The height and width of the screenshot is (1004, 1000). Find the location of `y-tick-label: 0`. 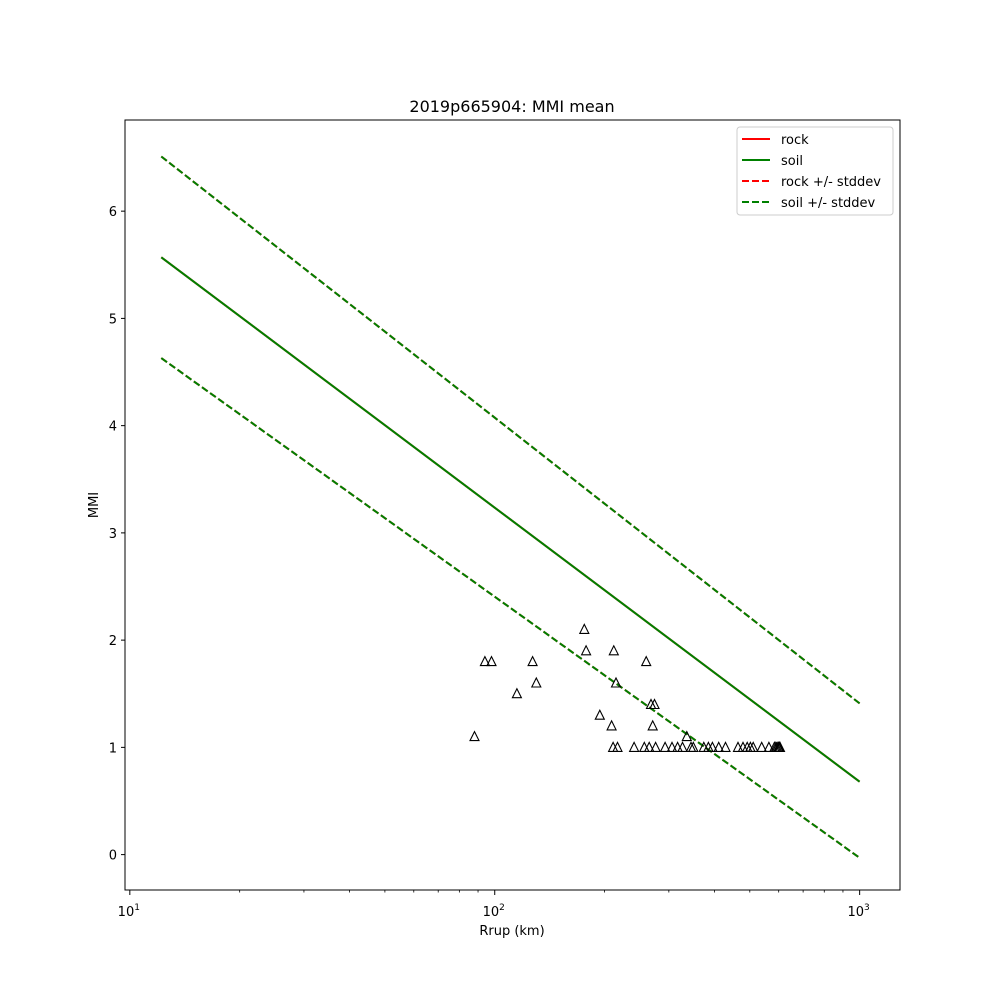

y-tick-label: 0 is located at coordinates (113, 856).